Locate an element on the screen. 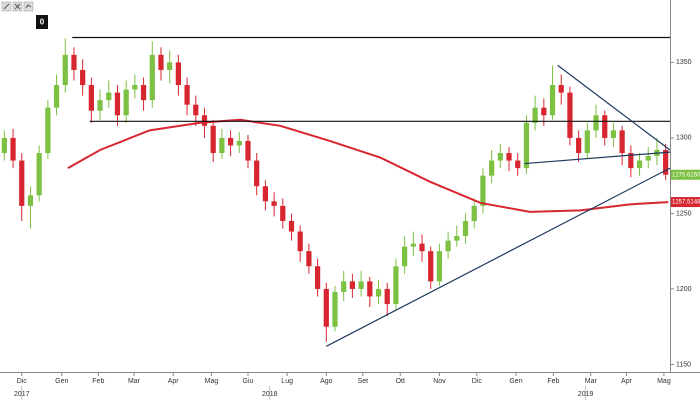  x-tick-label: Nov is located at coordinates (439, 381).